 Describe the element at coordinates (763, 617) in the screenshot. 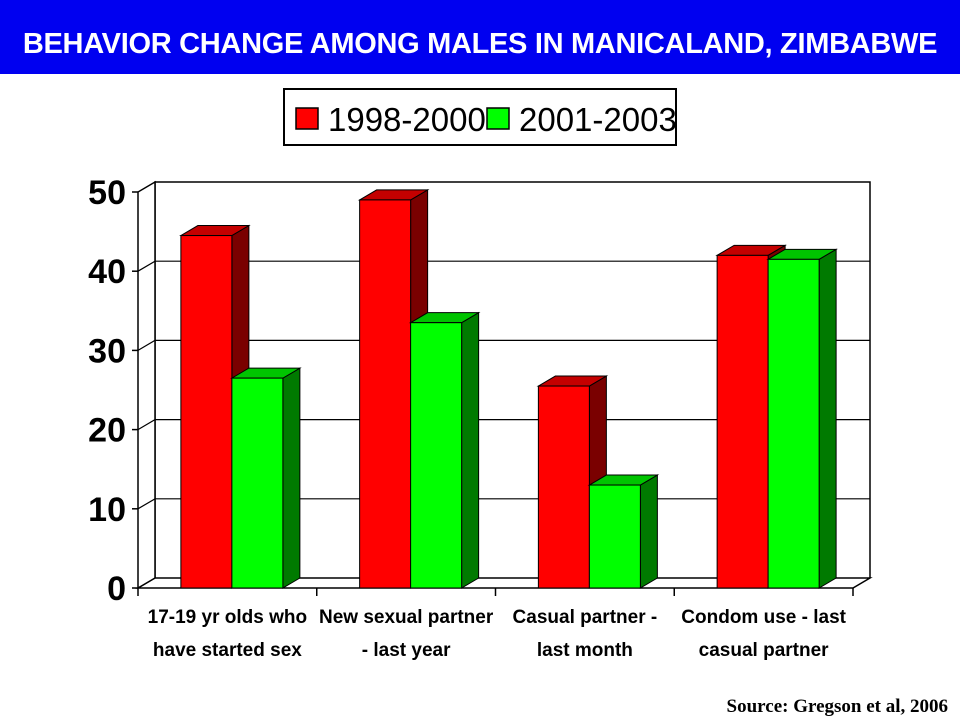

I see `x-category-label: Condom use - last` at that location.